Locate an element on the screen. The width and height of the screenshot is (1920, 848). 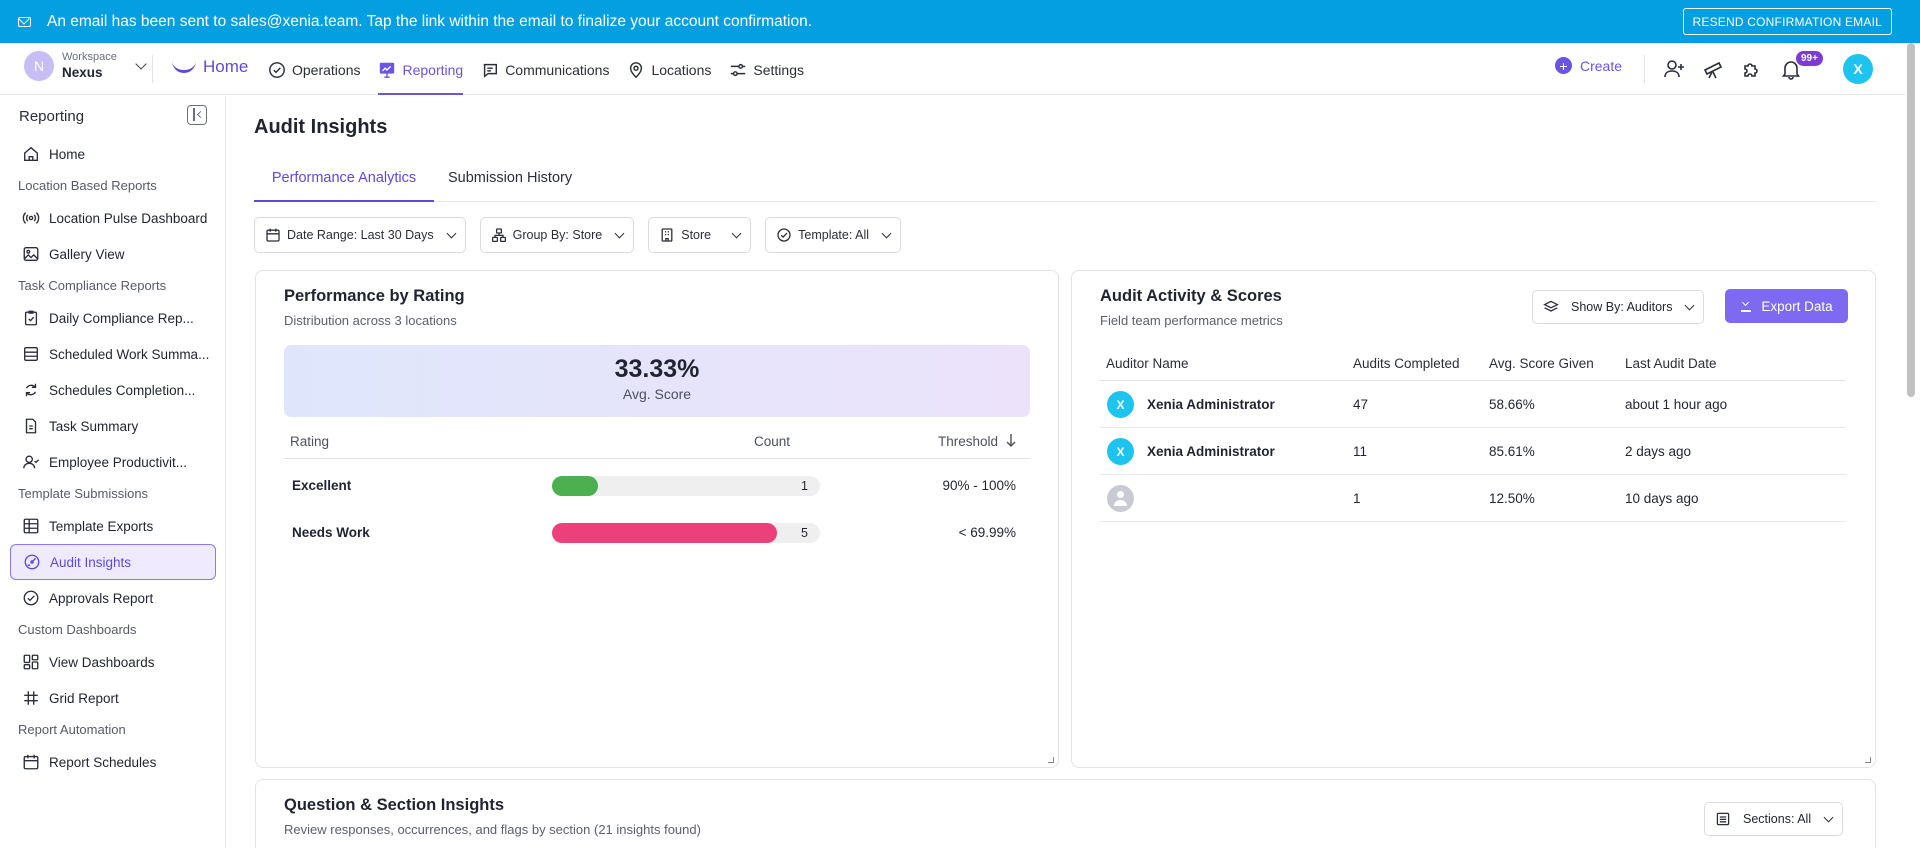
show-by-dropdown: Show By: Auditors is located at coordinates (1618, 307).